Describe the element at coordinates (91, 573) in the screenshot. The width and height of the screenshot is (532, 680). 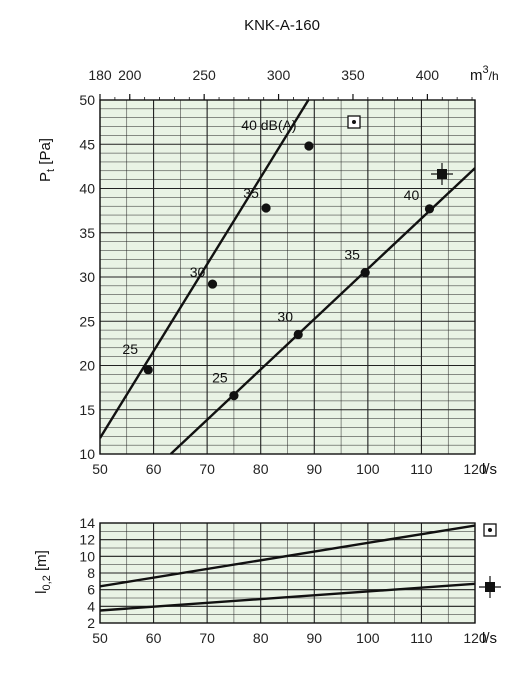
I see `y-tick-label: 8` at that location.